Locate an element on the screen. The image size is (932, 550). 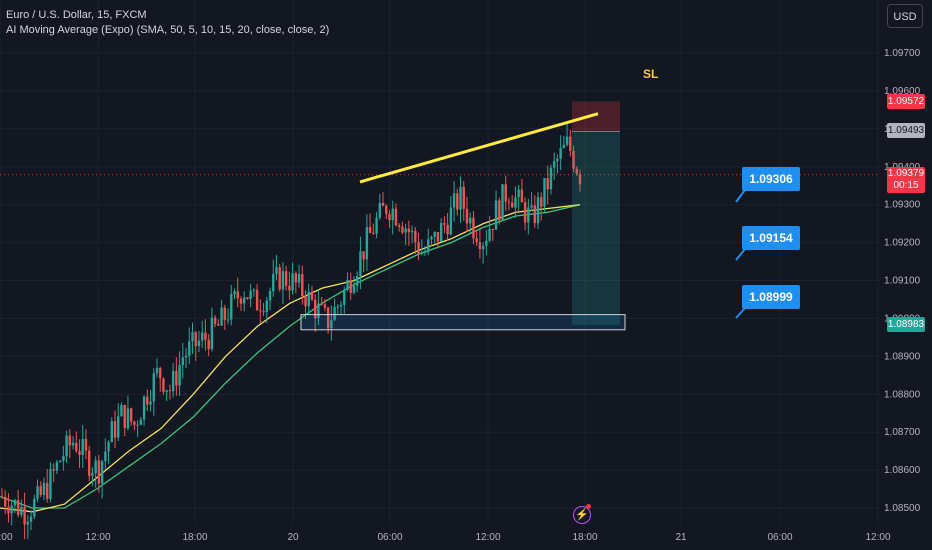
candle-countdown: 00:15 is located at coordinates (906, 185).